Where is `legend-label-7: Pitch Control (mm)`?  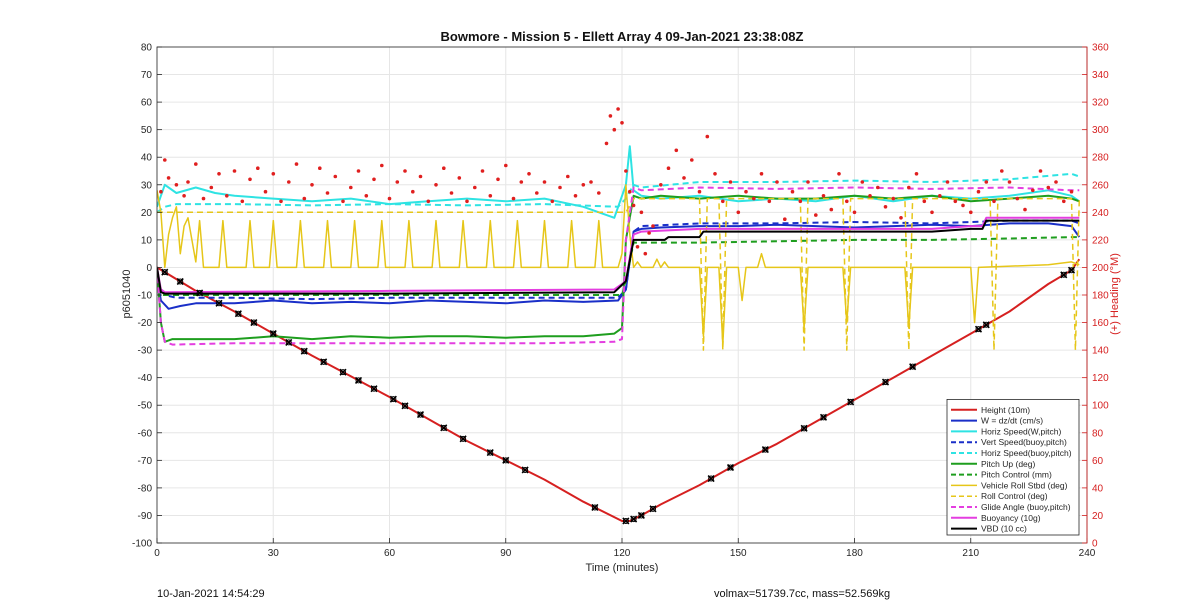 legend-label-7: Pitch Control (mm) is located at coordinates (1016, 475).